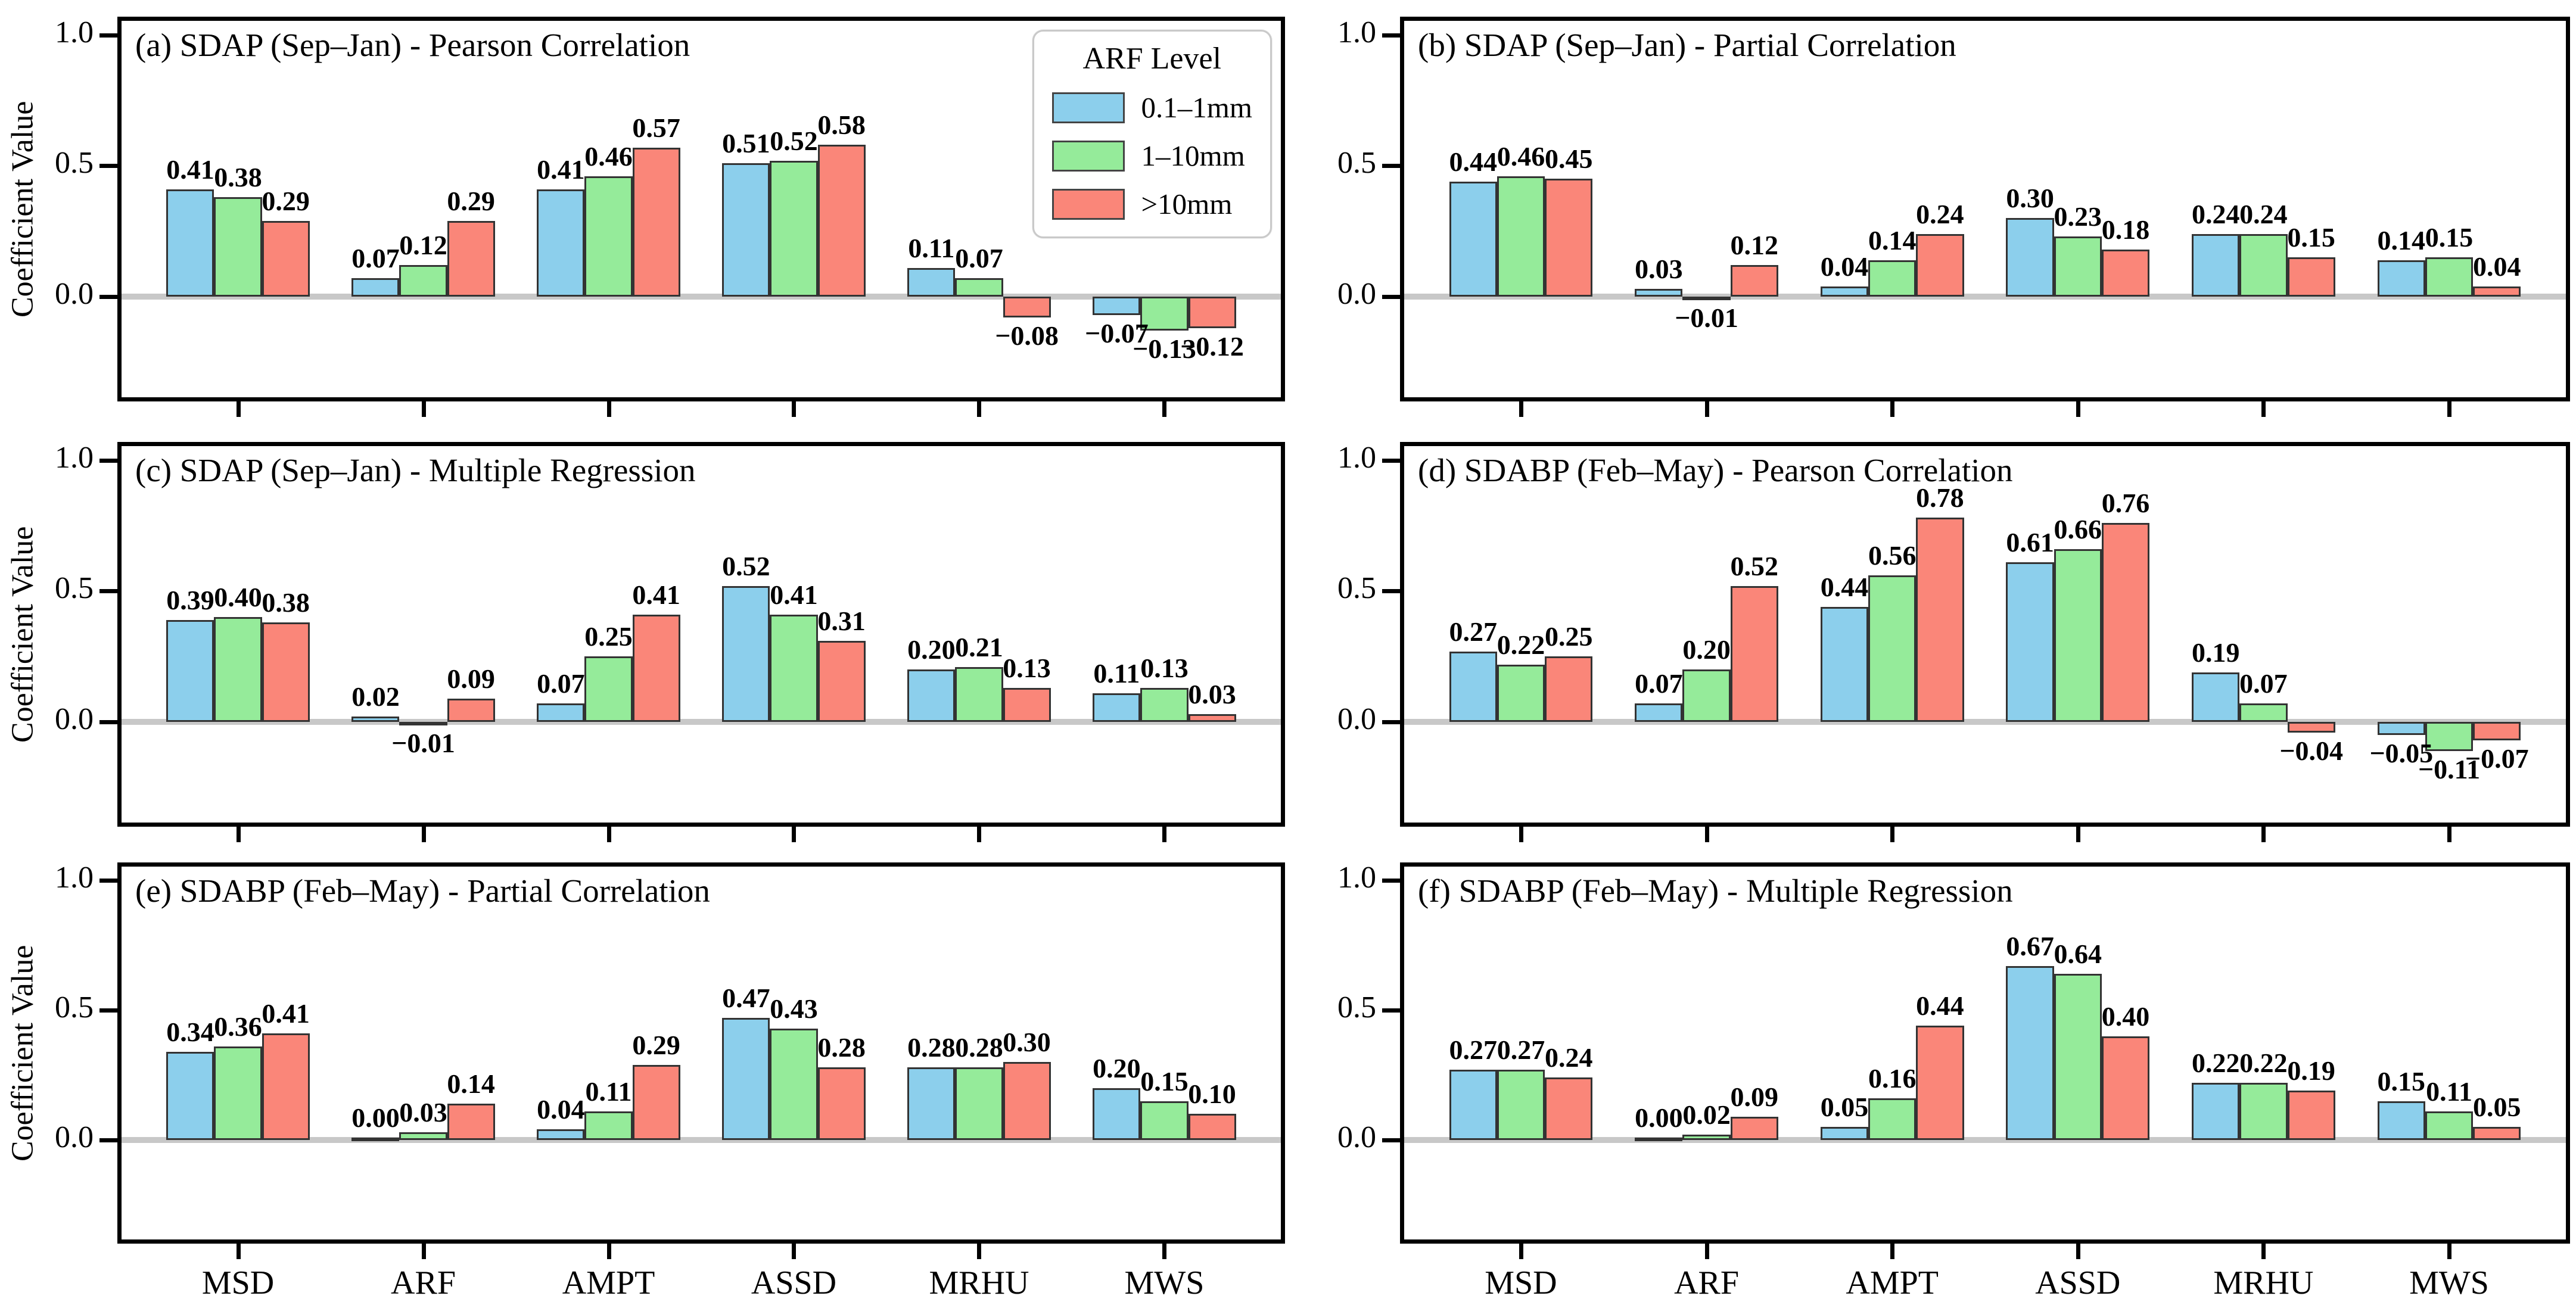 This screenshot has height=1302, width=2576. I want to click on bar-value-label: 0.05, so click(1844, 1107).